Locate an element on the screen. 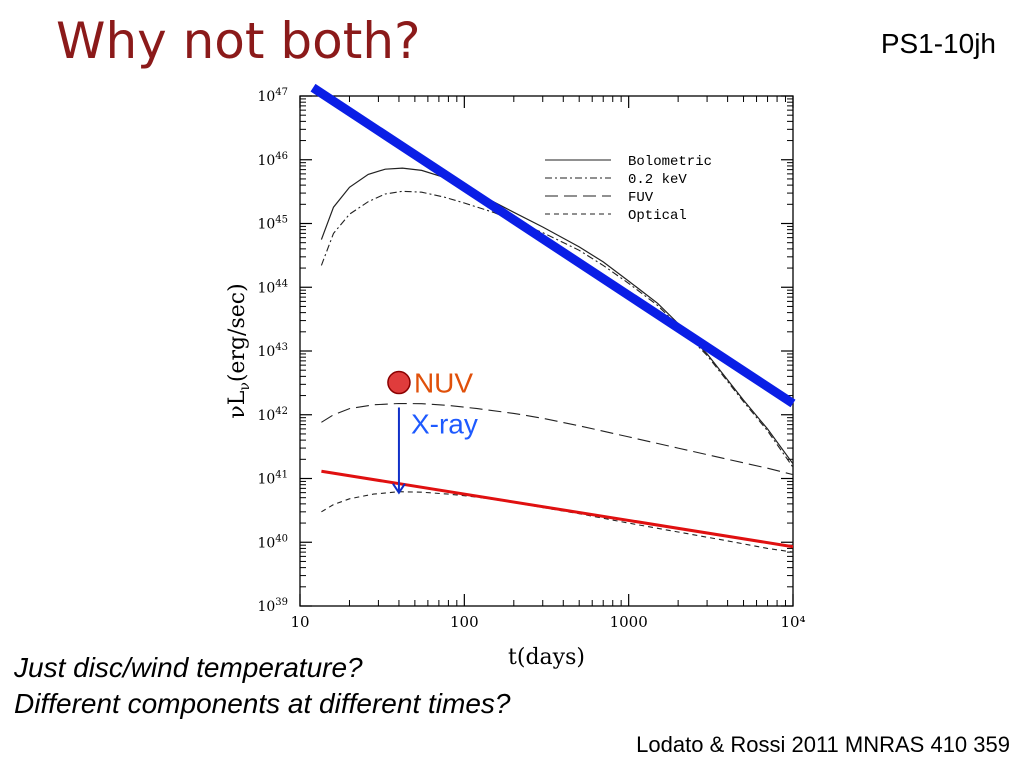  x-axis-label: t(days) is located at coordinates (546, 657).